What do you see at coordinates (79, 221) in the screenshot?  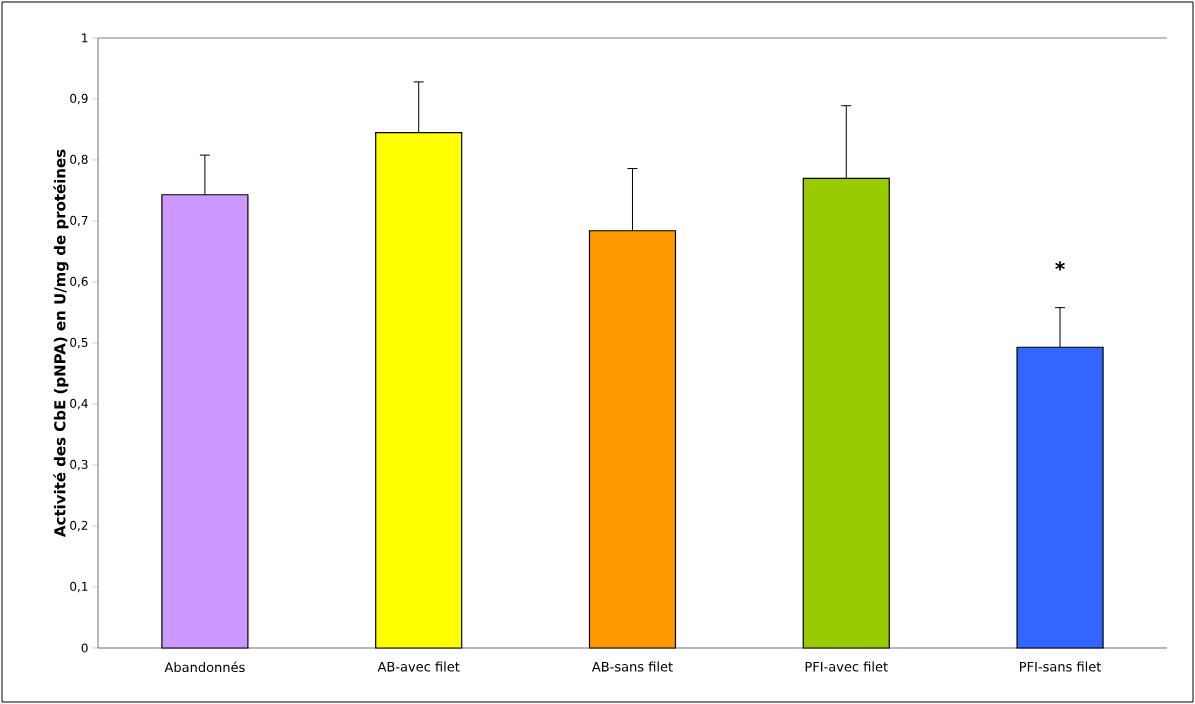 I see `y-tick-label: 0,7` at bounding box center [79, 221].